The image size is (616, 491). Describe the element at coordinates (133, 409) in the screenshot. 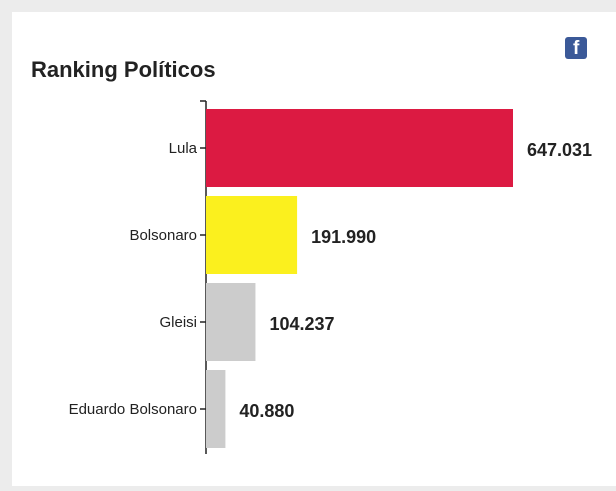

I see `category-label: Eduardo Bolsonaro` at that location.